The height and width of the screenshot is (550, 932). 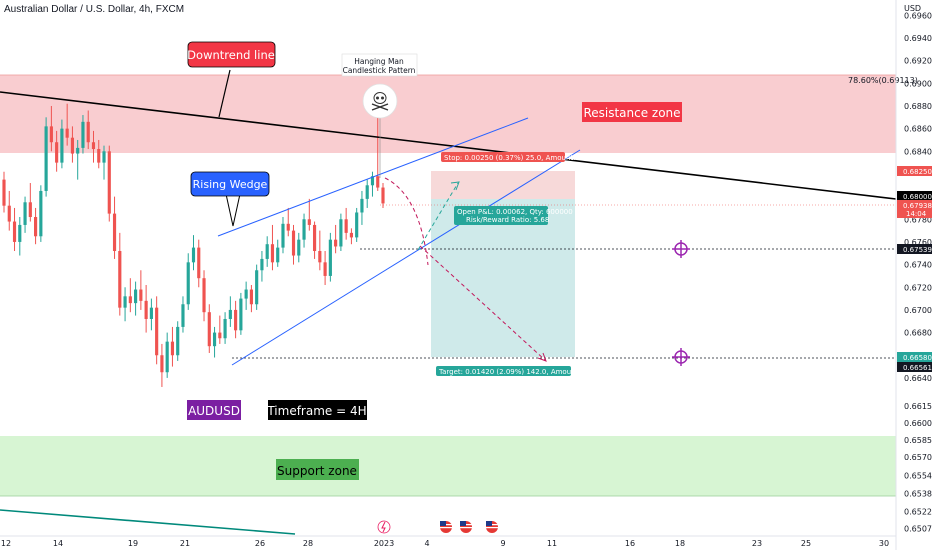 I want to click on downtrend-label: Downtrend line, so click(x=231, y=55).